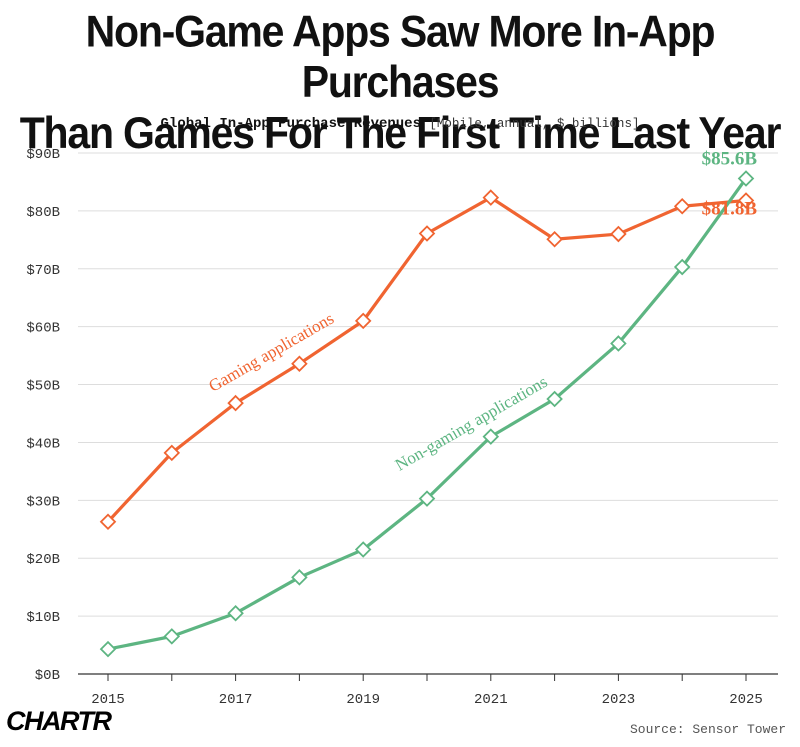 Image resolution: width=800 pixels, height=747 pixels. Describe the element at coordinates (730, 208) in the screenshot. I see `gaming-end-label: $81.8B` at that location.